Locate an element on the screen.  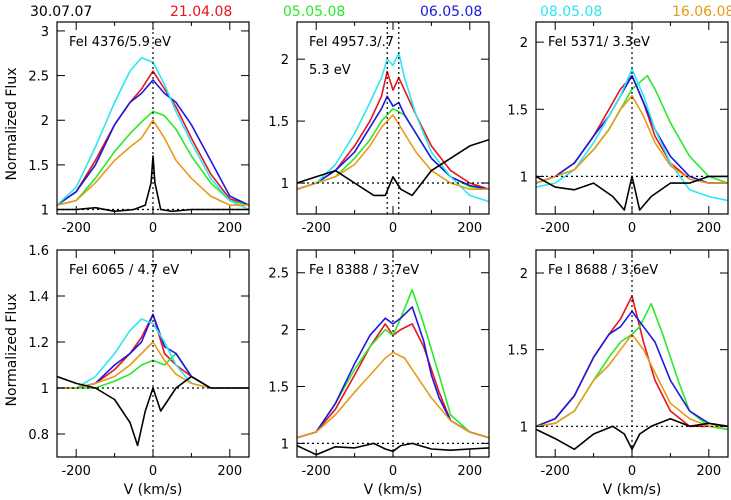
panel-6: -200 0 200 1 1.5 2 Fe I 8688 / 3.6eV is located at coordinates (618, 364).